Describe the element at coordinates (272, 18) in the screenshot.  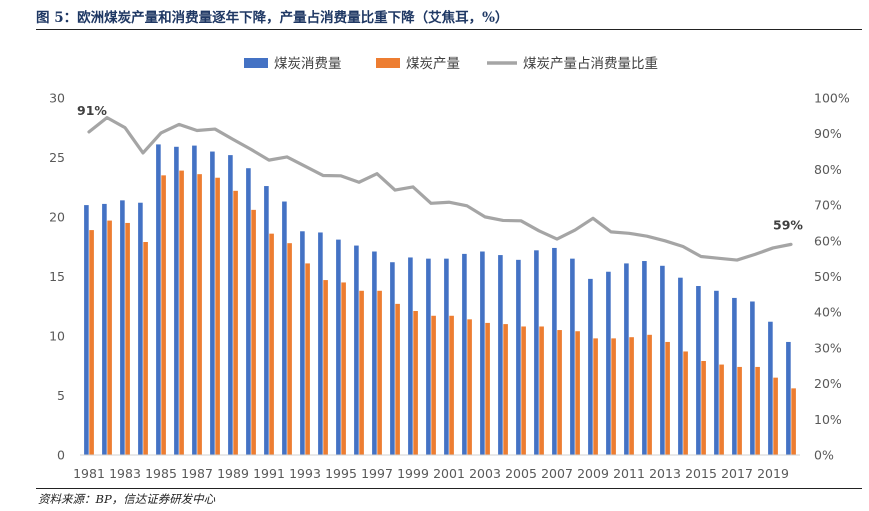
I see `figure-title: 图 5：欧洲煤炭产量和消费量逐年下降，产量占消费量比重下降（艾焦耳，%）` at that location.